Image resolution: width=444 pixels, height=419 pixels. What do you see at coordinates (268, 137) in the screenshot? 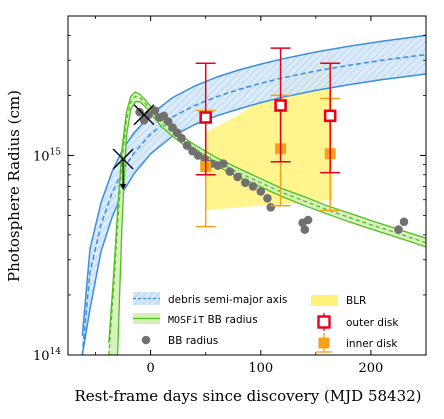
I see `disk-errorbars-layer` at bounding box center [268, 137].